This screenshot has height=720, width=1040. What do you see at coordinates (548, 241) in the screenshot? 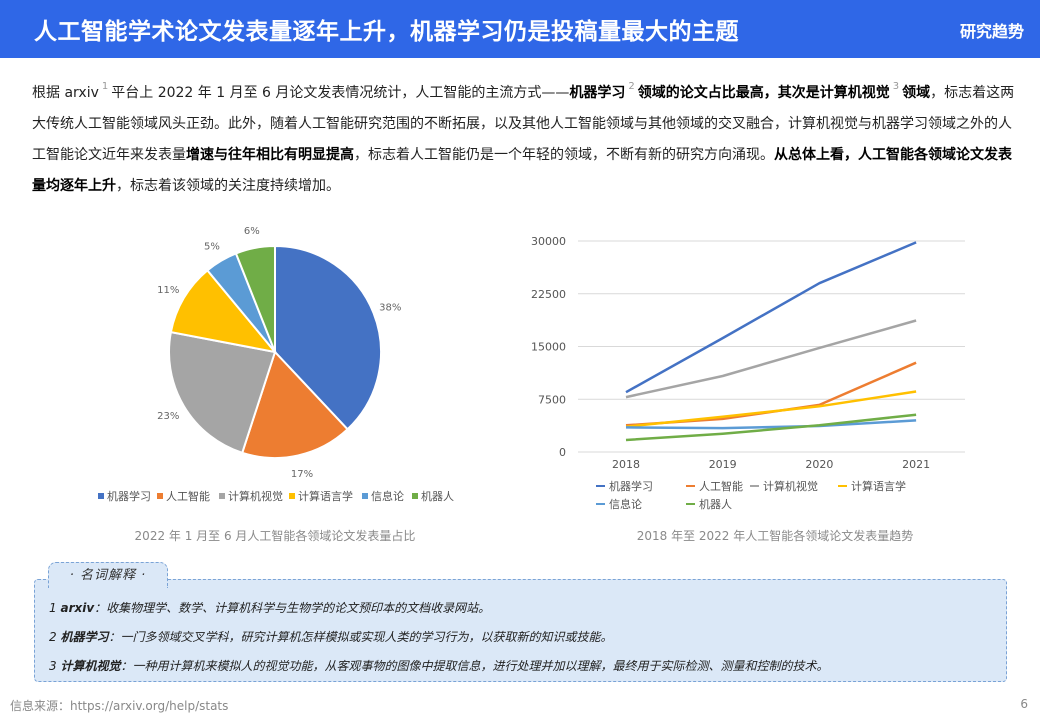
I see `y-tick-label: 30000` at bounding box center [548, 241].